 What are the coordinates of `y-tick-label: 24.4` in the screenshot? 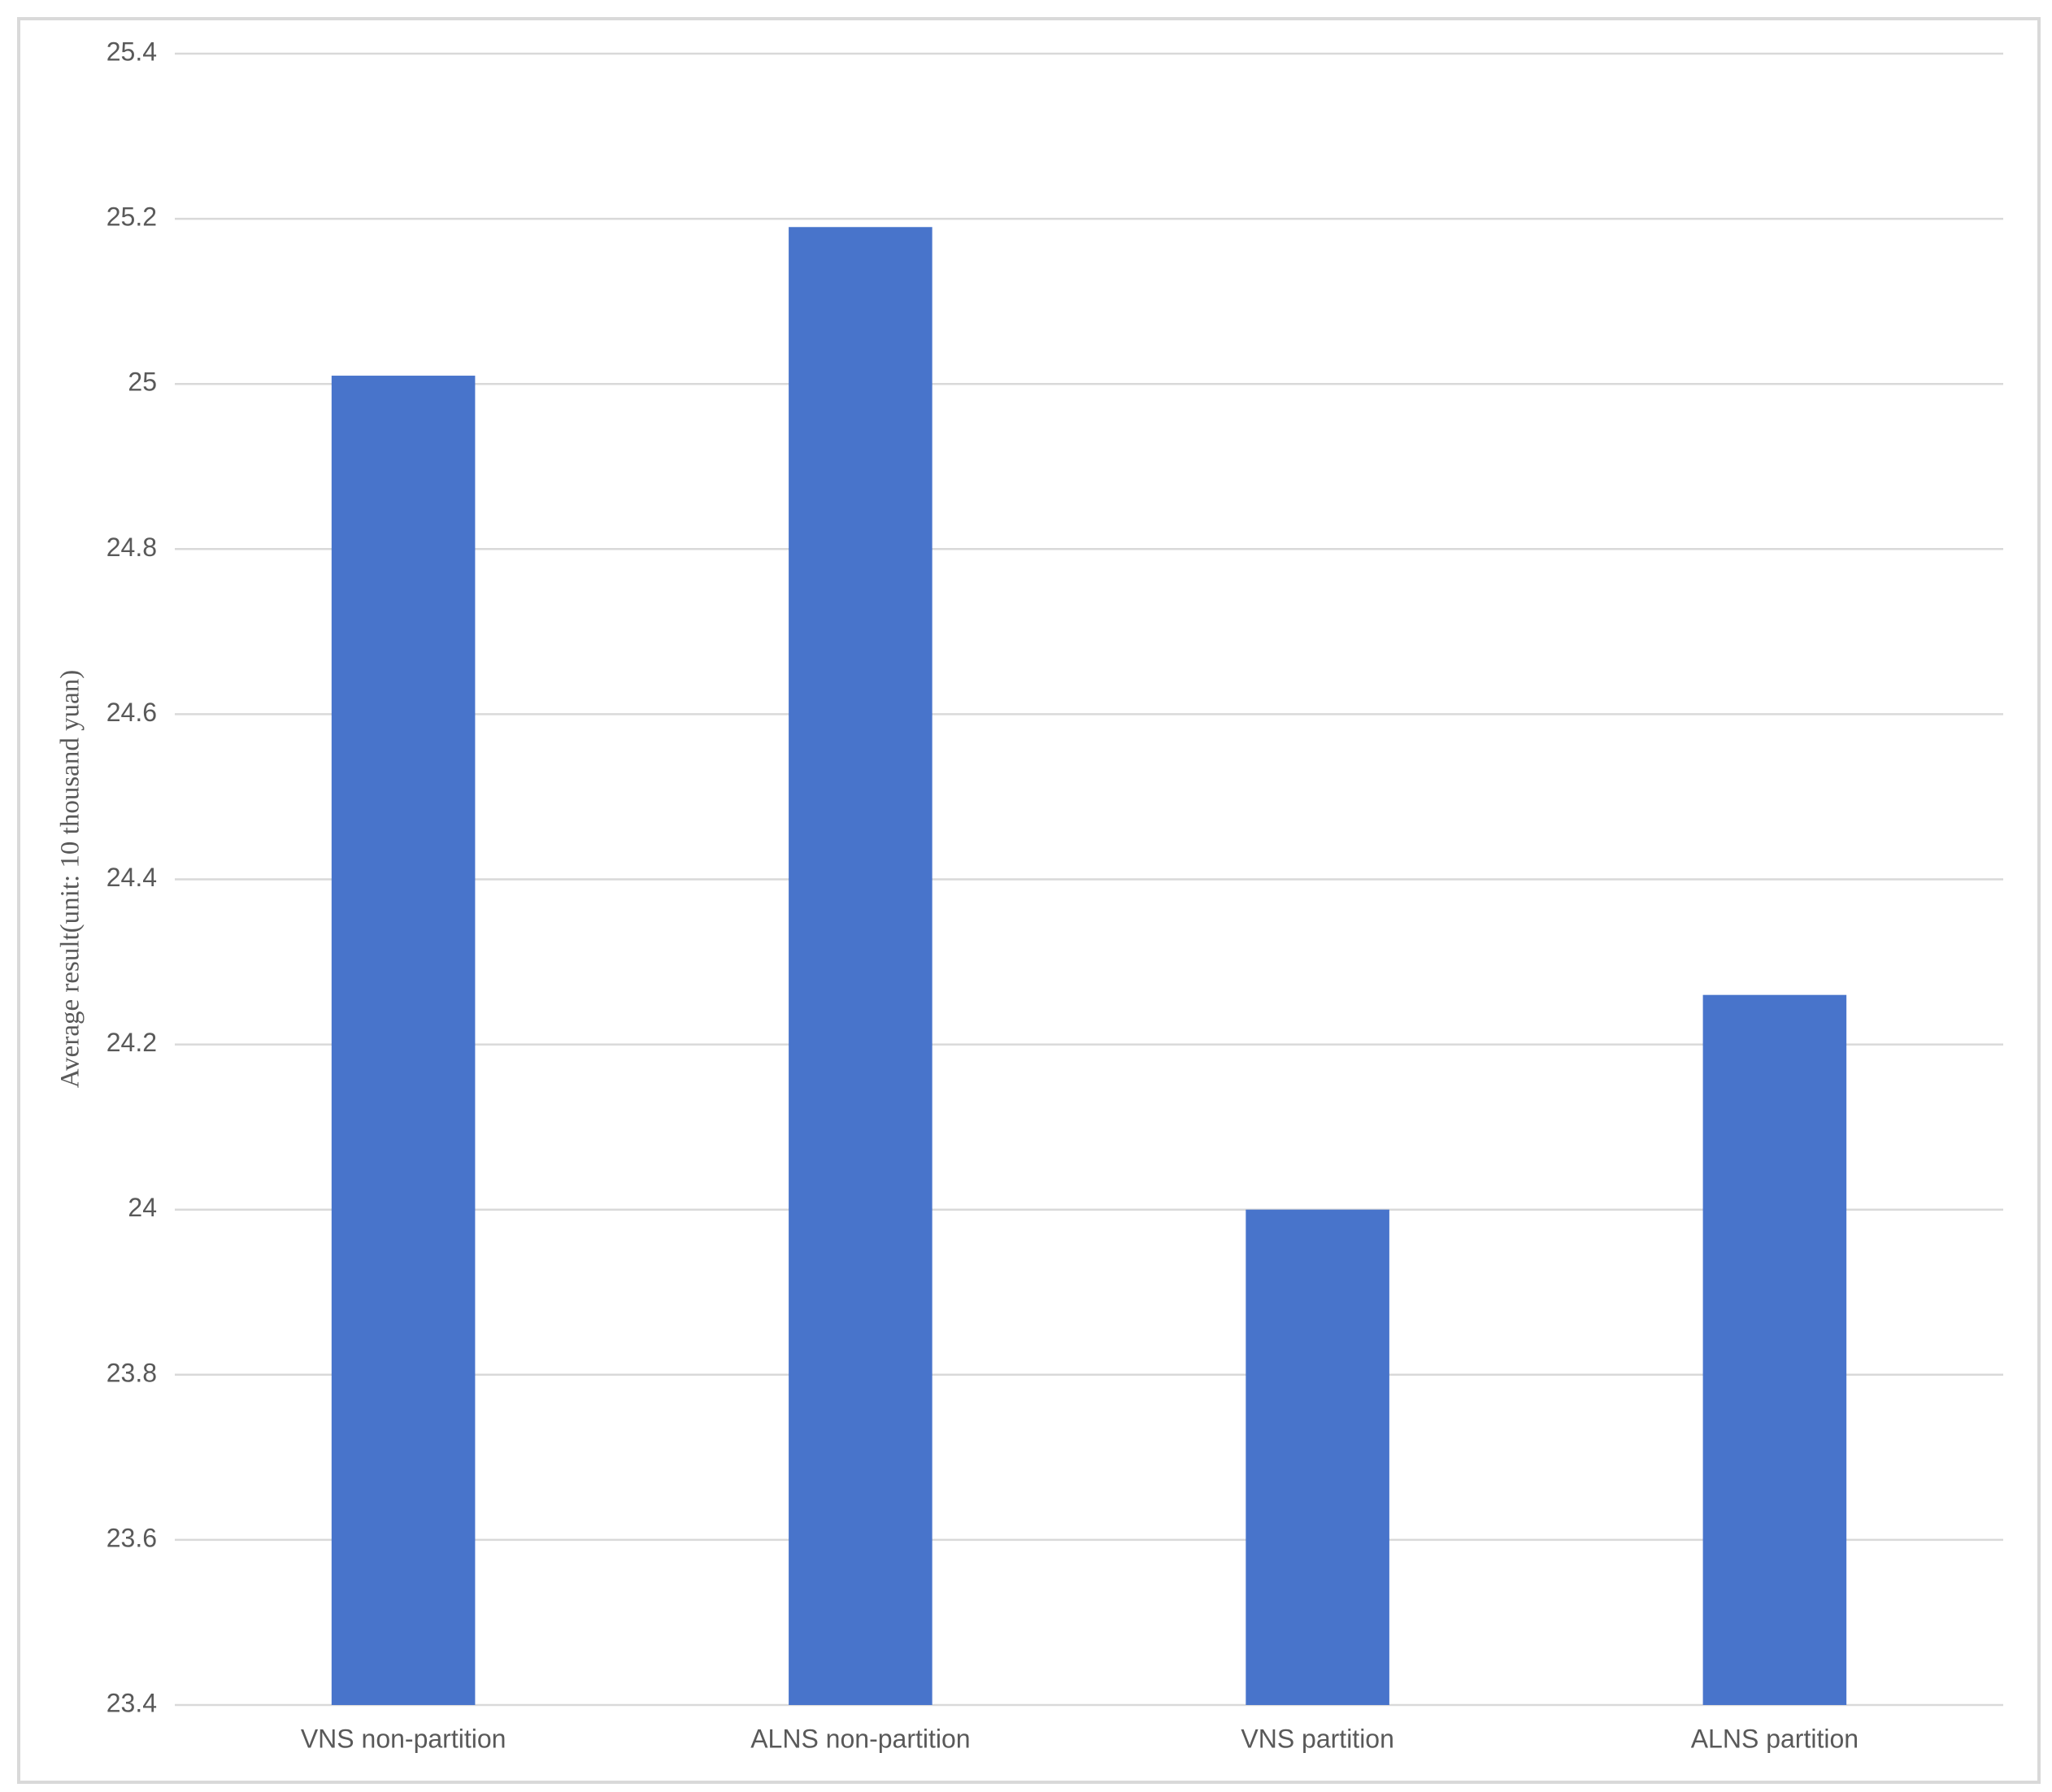 It's located at (132, 877).